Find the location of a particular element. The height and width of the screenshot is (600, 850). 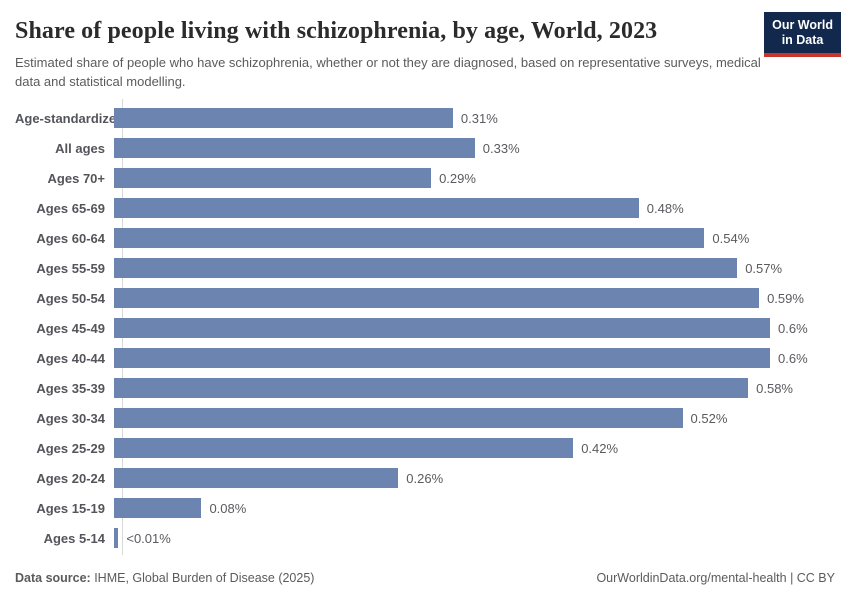

bar-row: Ages 45-49 0.6% is located at coordinates (425, 328).